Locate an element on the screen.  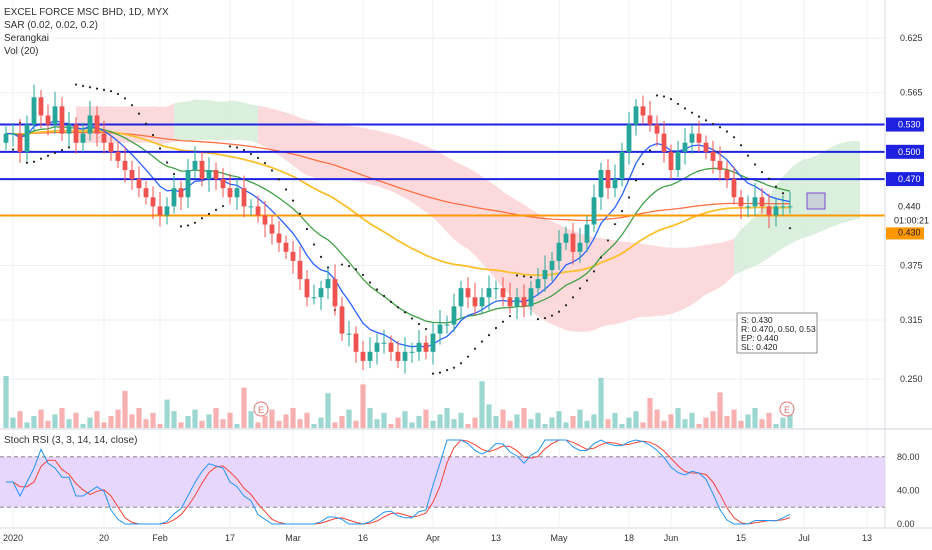
level-label: 0.530 is located at coordinates (909, 125).